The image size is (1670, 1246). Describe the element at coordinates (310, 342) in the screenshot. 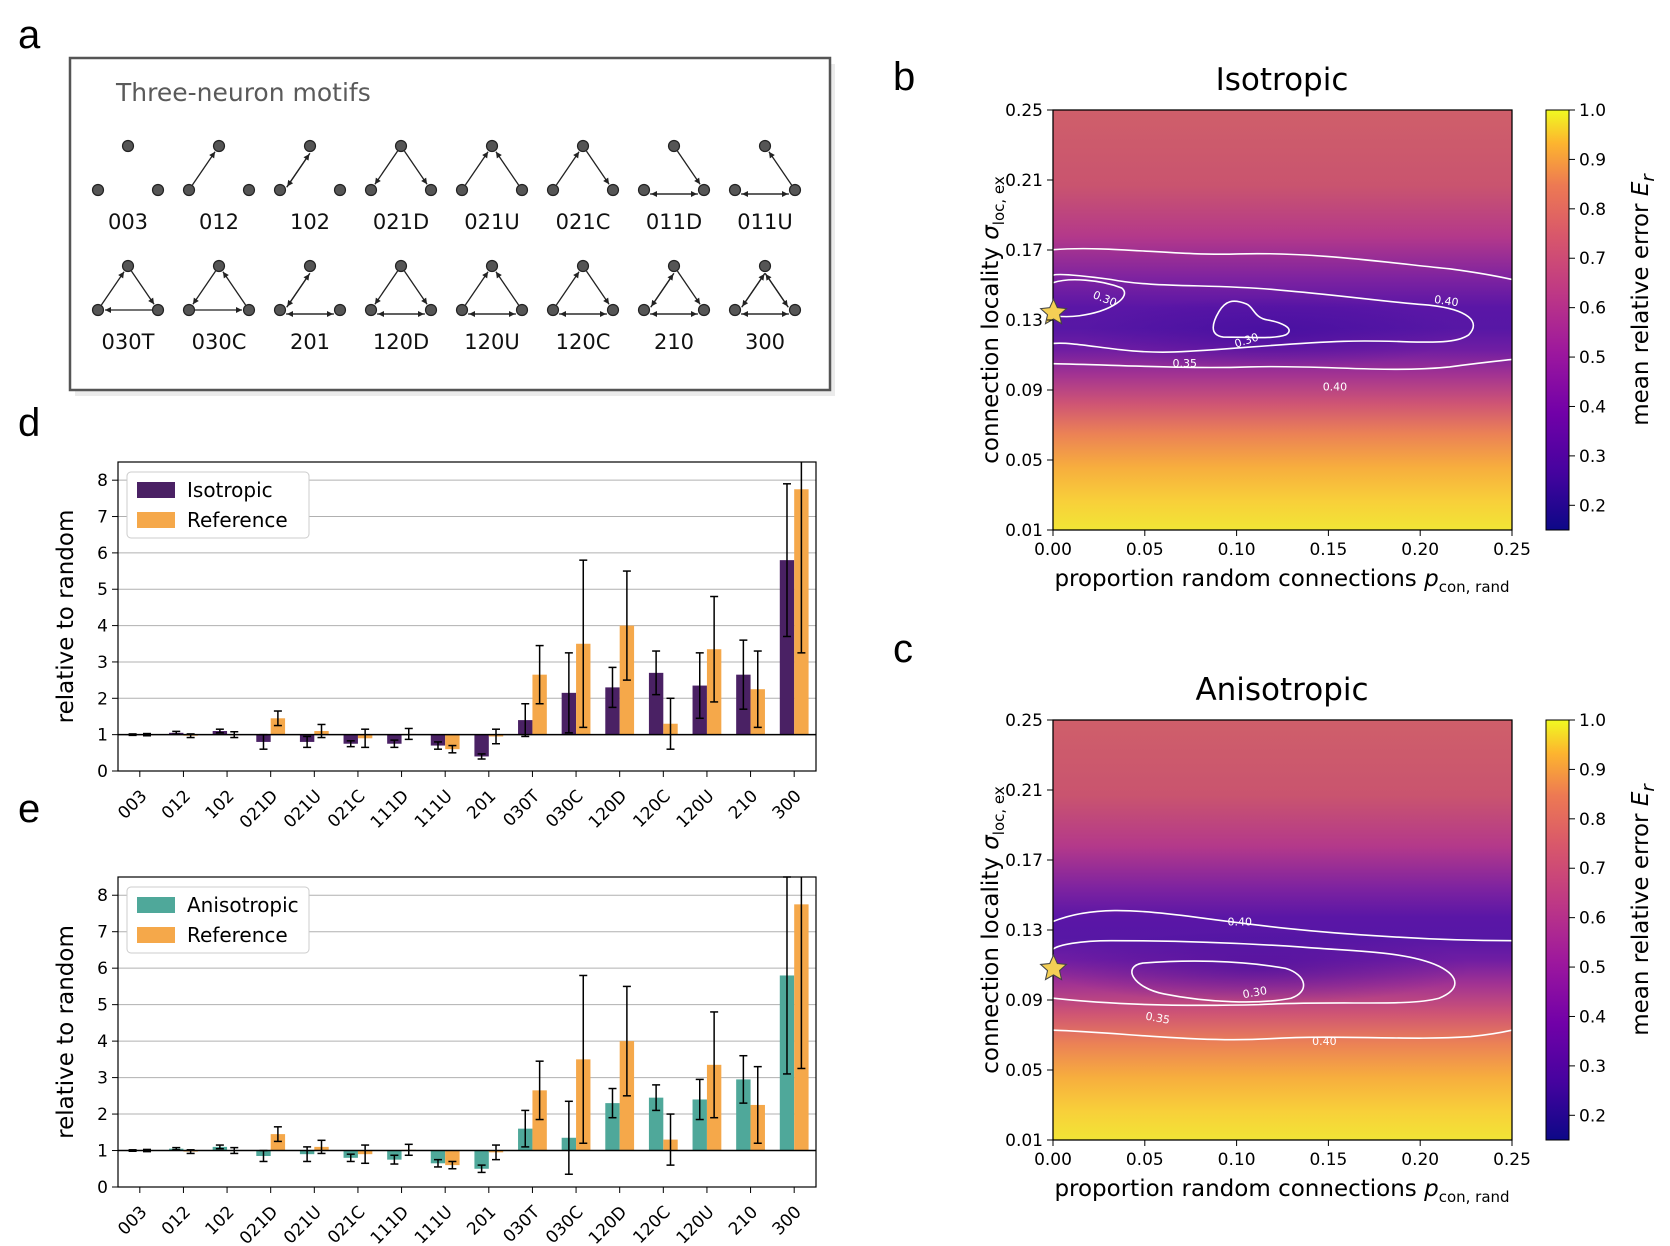

I see `motif-label: 201` at that location.